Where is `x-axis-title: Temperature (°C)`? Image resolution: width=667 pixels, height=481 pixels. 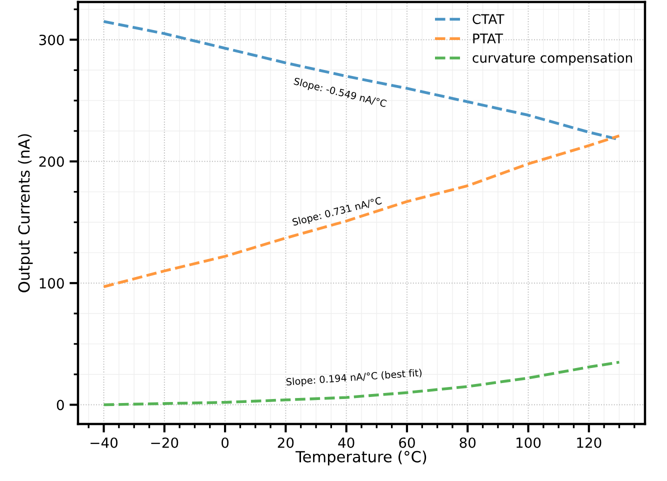
x-axis-title: Temperature (°C) is located at coordinates (361, 458).